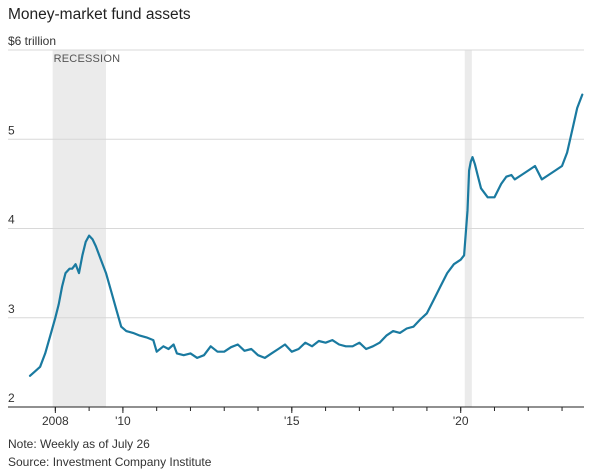  Describe the element at coordinates (55, 421) in the screenshot. I see `x-tick-label-2008: 2008` at that location.